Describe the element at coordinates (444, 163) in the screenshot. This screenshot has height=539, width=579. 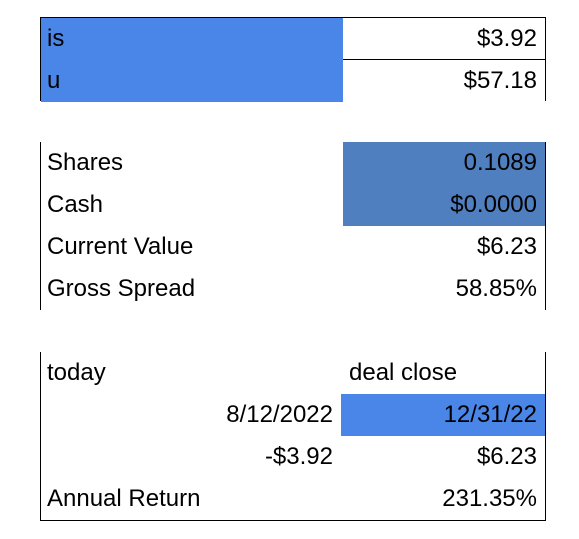
I see `cell: 0.1089` at that location.